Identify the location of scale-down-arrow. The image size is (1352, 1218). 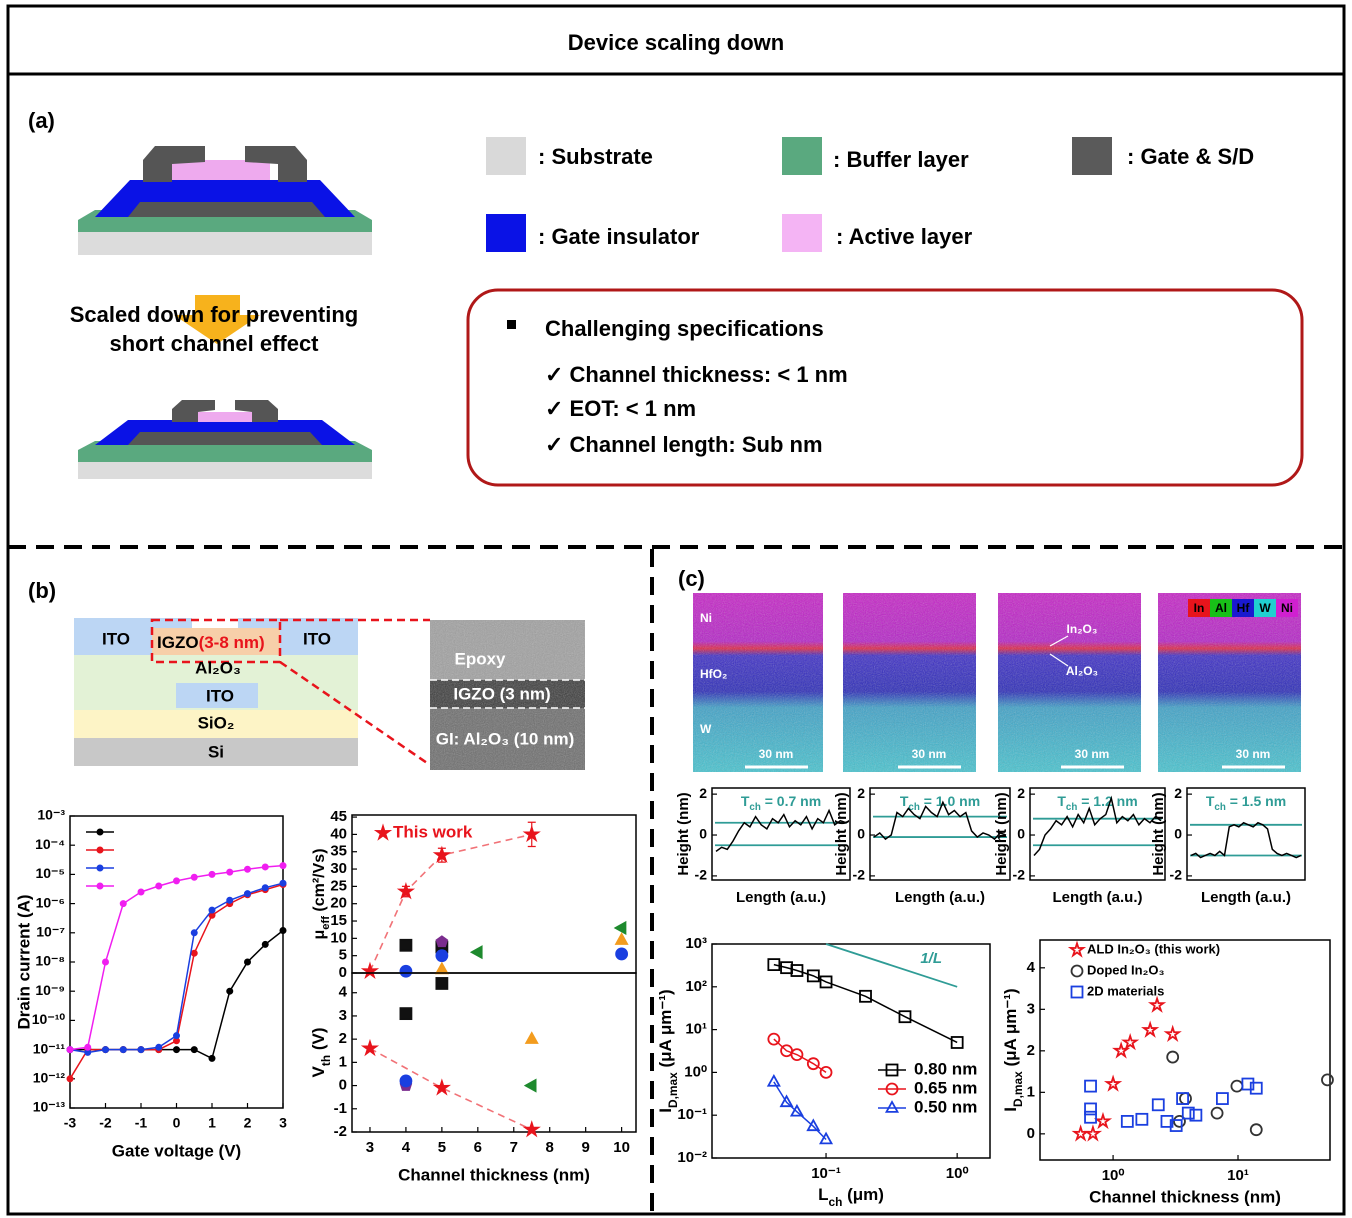
(217, 319).